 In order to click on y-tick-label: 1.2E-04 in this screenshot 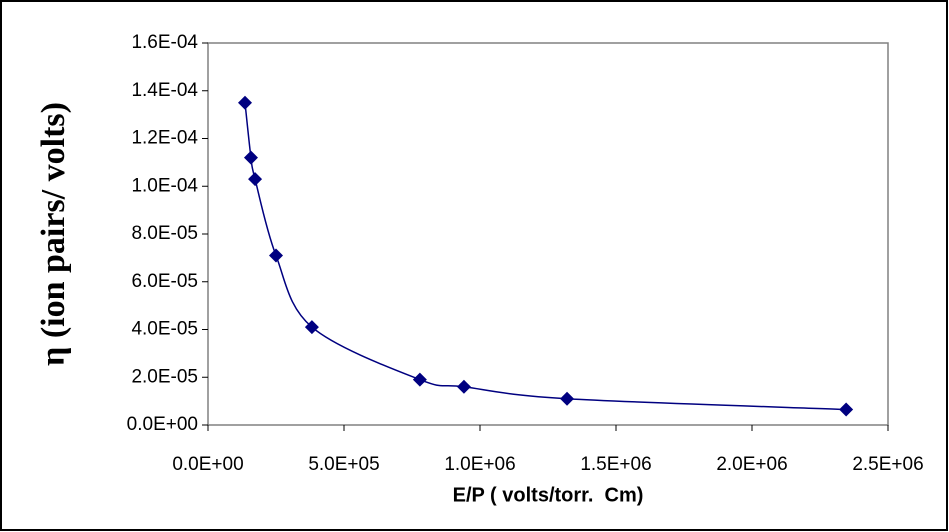, I will do `click(164, 138)`.